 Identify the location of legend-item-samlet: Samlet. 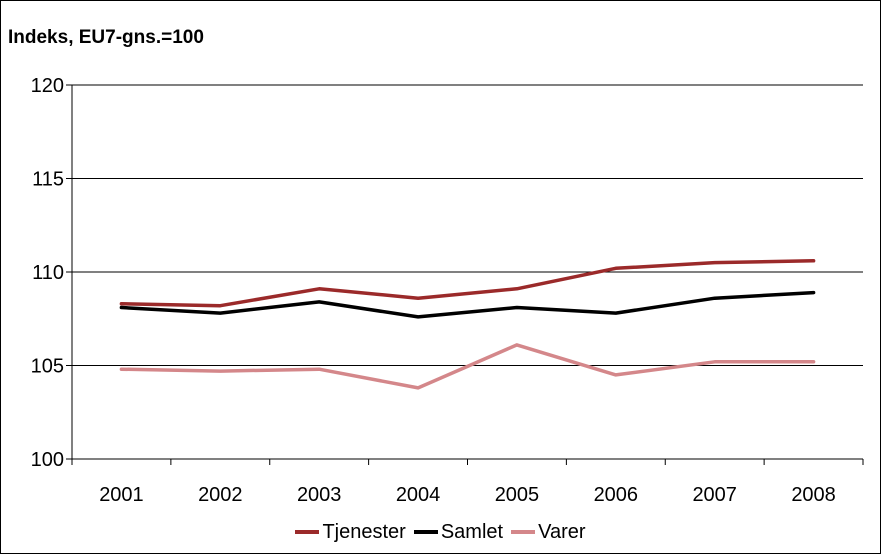
(458, 532).